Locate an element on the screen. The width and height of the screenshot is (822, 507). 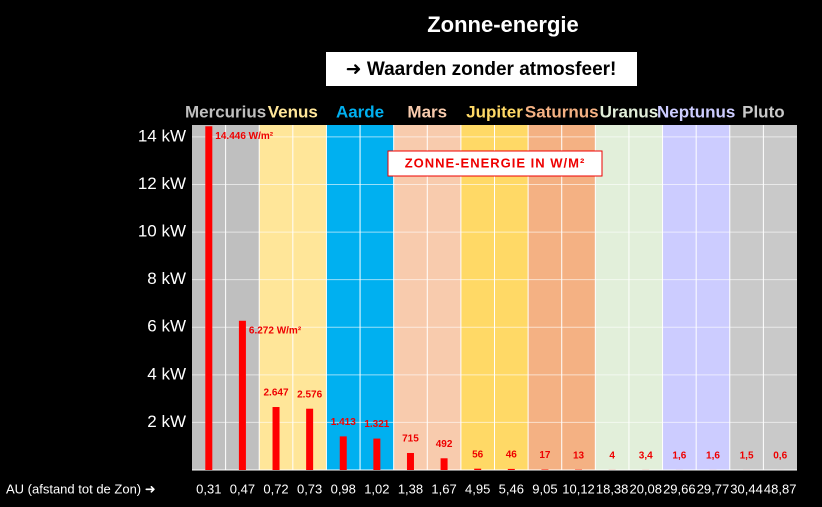
x-tick-label: 0,31 is located at coordinates (208, 488).